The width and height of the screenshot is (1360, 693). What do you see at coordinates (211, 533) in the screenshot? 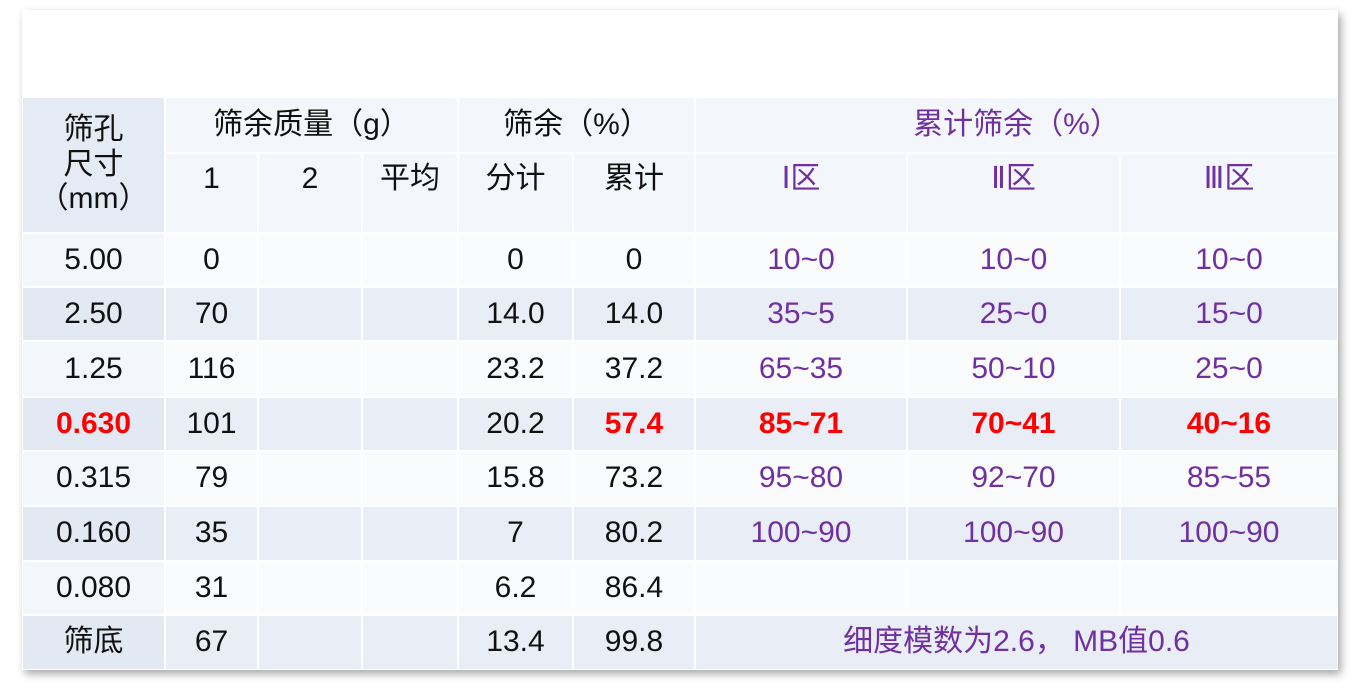
I see `mass-1: 35` at bounding box center [211, 533].